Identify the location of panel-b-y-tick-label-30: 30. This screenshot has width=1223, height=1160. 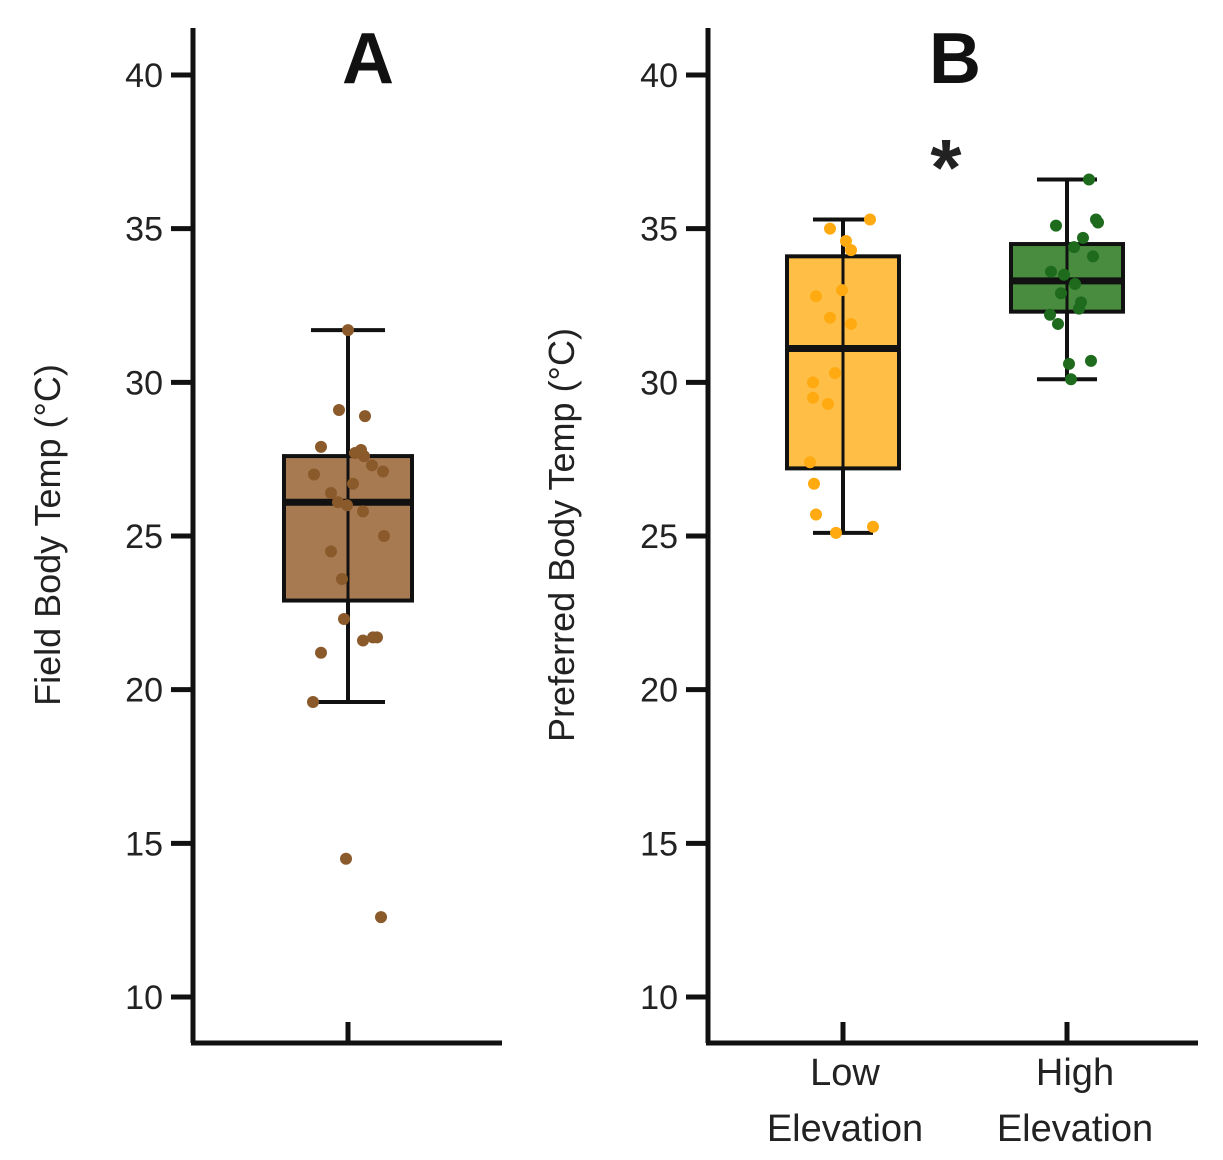
(659, 383).